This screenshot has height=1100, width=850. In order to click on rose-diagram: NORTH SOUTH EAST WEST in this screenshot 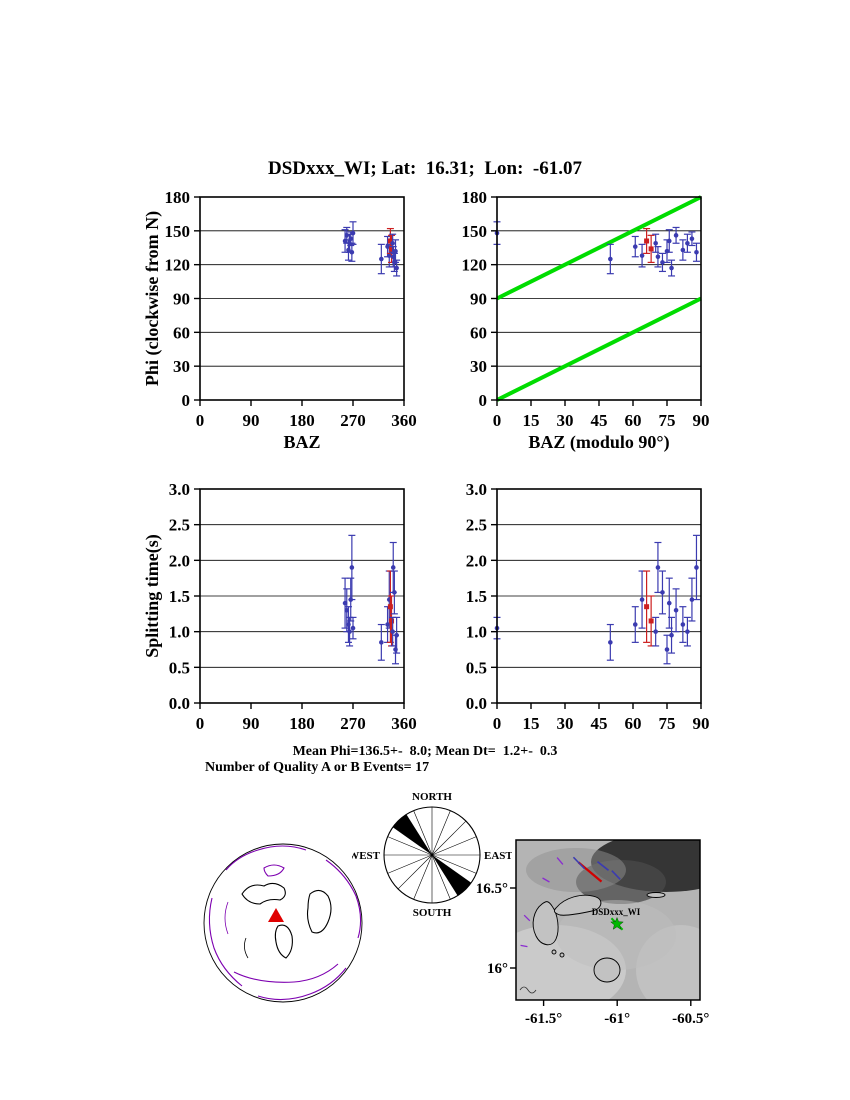, I will do `click(430, 856)`.